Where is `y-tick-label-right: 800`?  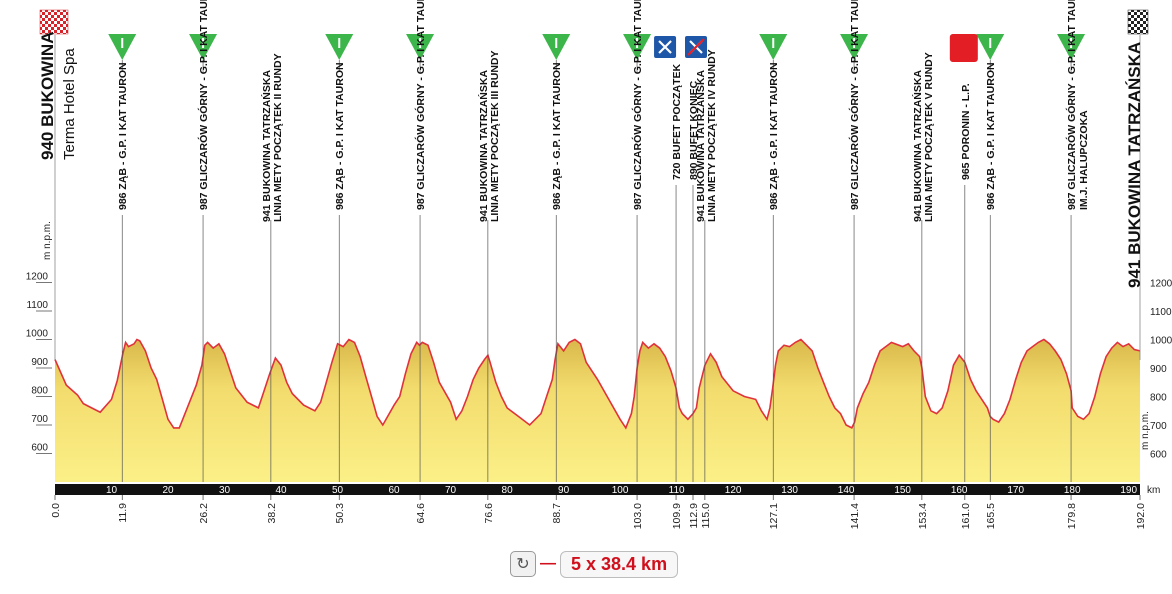 y-tick-label-right: 800 is located at coordinates (1158, 398).